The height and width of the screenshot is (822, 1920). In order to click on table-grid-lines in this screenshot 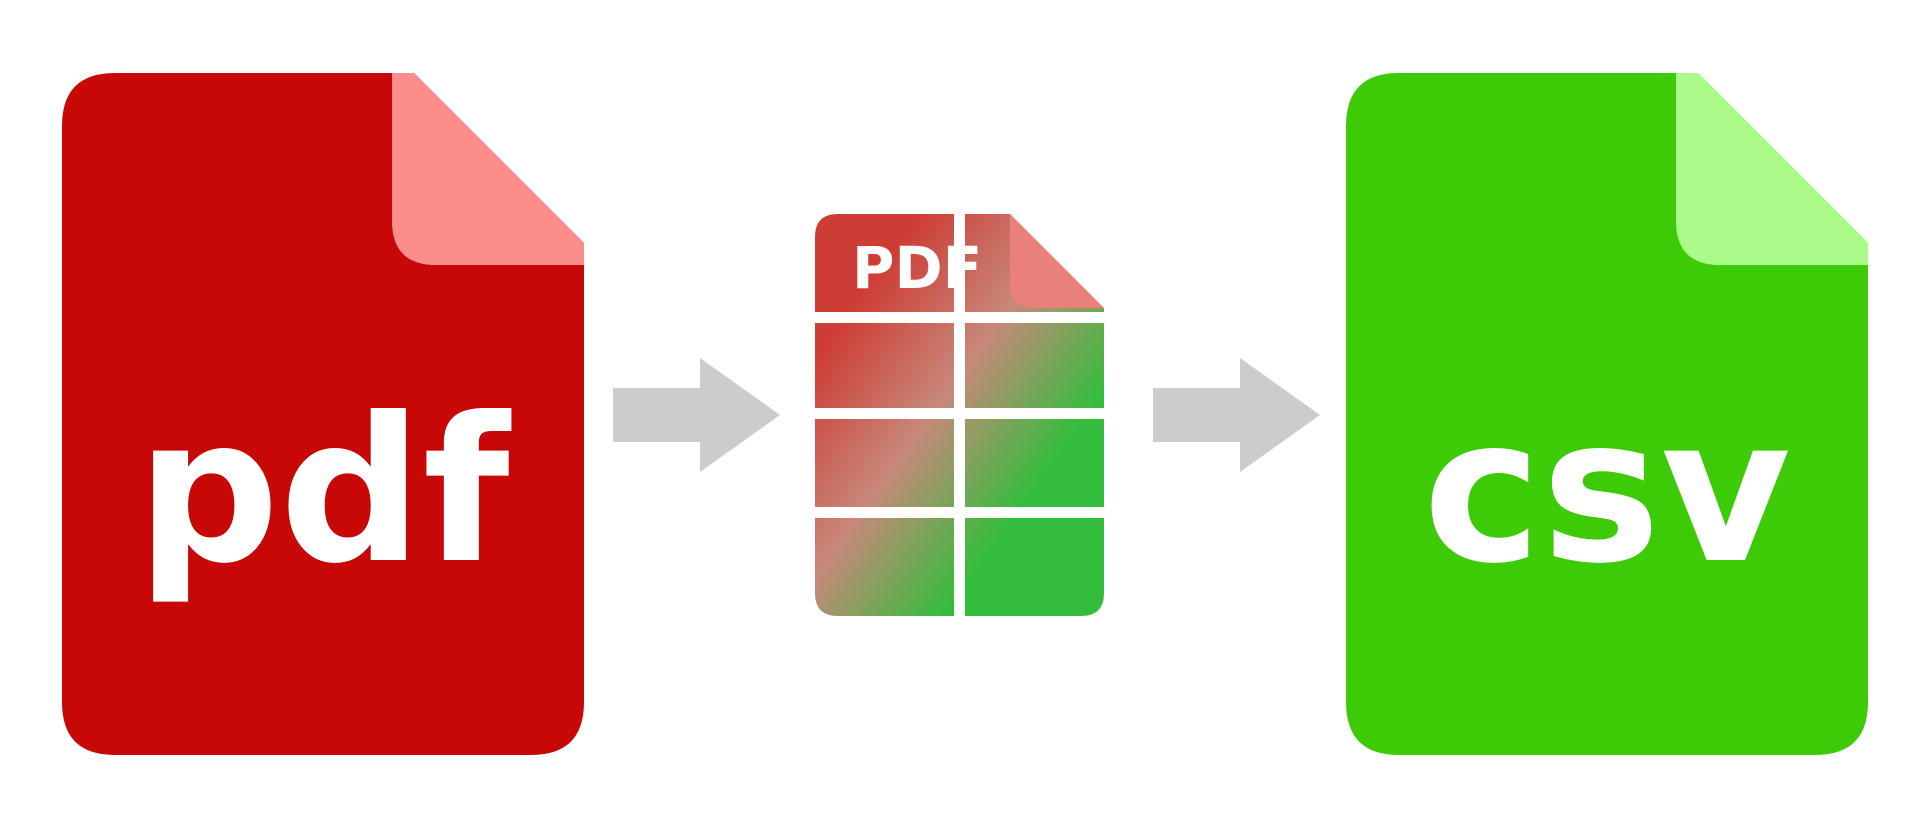, I will do `click(960, 415)`.